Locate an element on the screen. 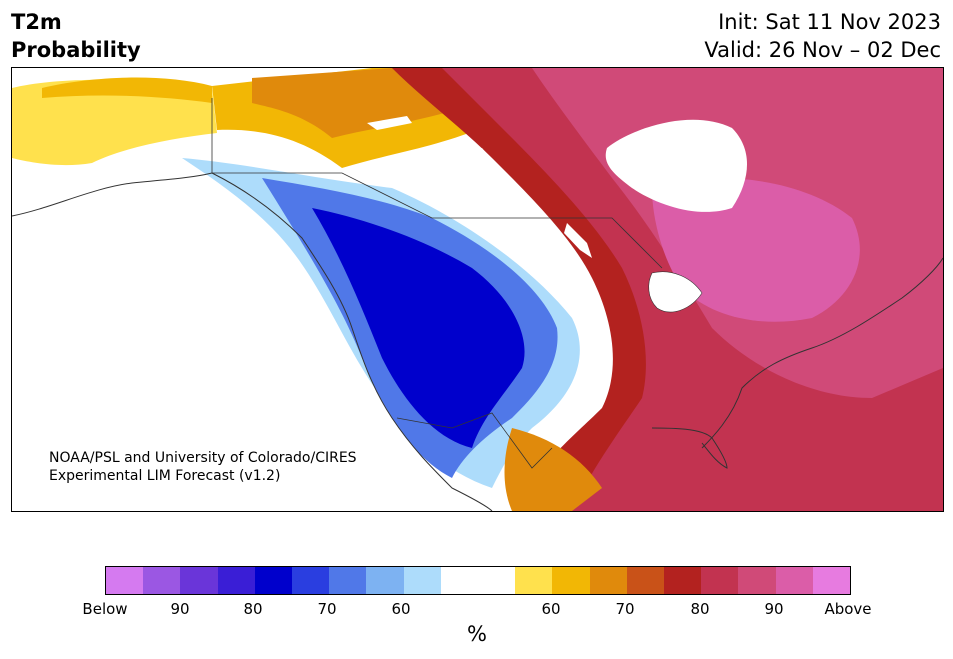 This screenshot has width=953, height=659. valid-range: Valid: 26 Nov – 02 Dec is located at coordinates (822, 50).